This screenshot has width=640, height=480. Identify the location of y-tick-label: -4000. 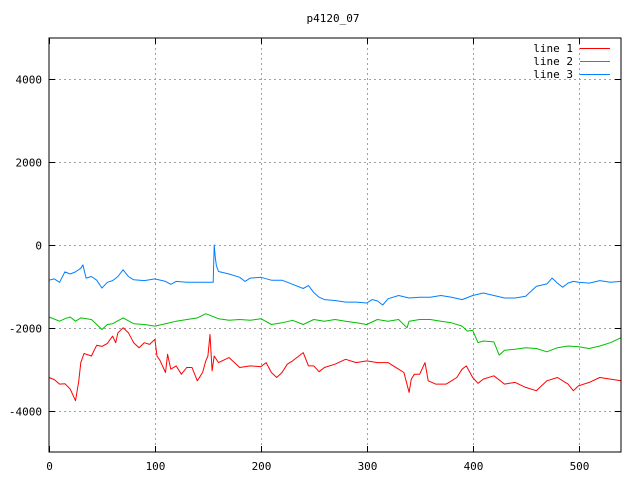
(25, 412).